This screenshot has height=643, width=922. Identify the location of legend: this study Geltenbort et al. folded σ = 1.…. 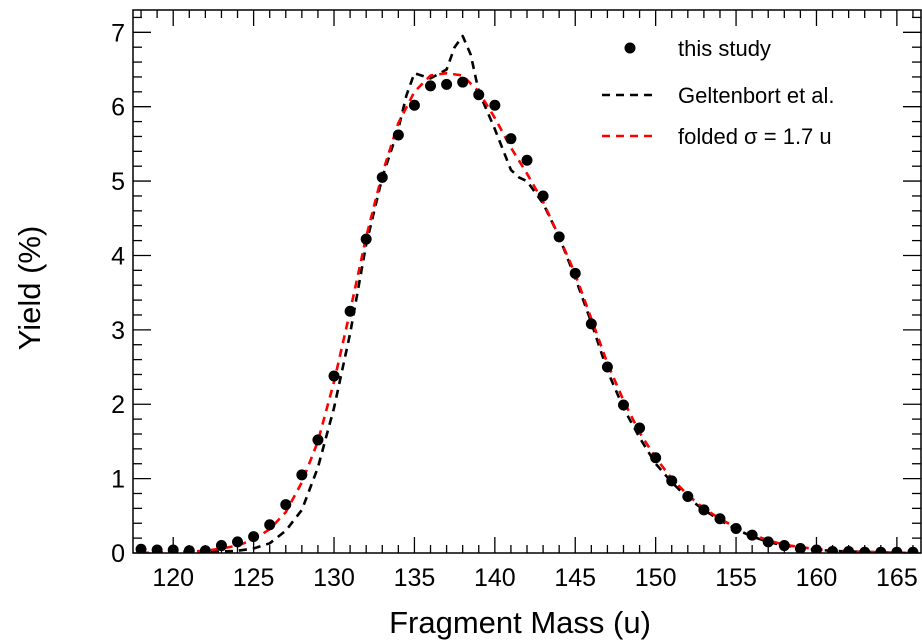
(718, 92).